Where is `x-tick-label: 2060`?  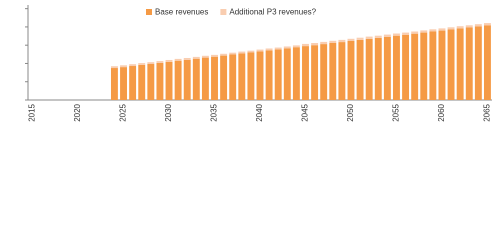
x-tick-label: 2060 is located at coordinates (441, 112).